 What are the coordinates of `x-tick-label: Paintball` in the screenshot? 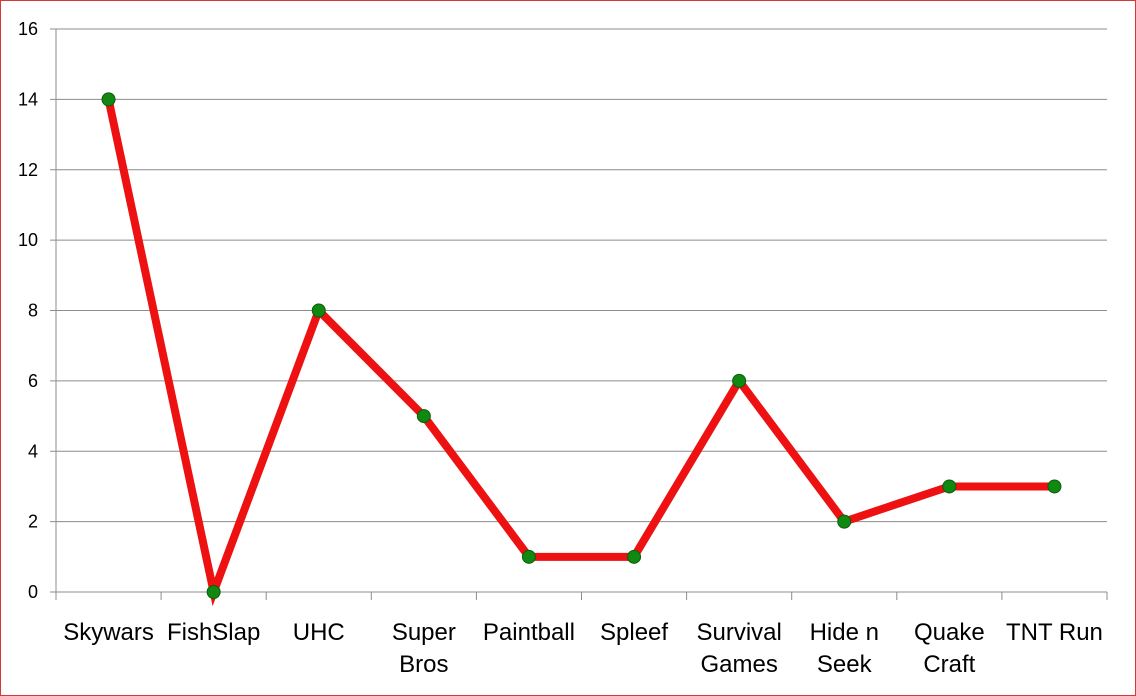 It's located at (529, 632).